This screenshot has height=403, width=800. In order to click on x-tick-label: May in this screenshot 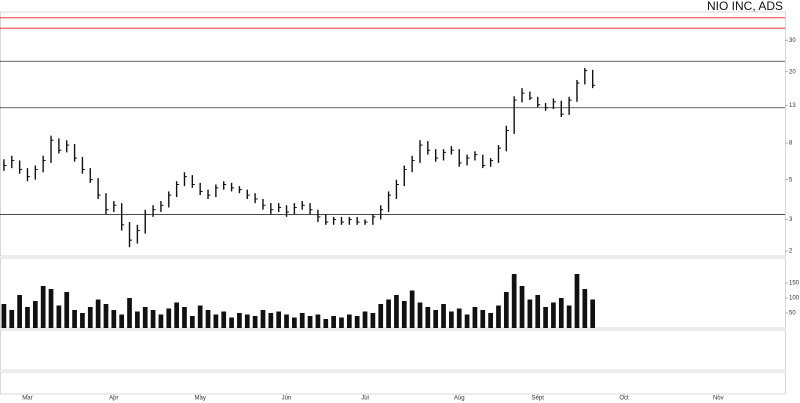, I will do `click(200, 399)`.